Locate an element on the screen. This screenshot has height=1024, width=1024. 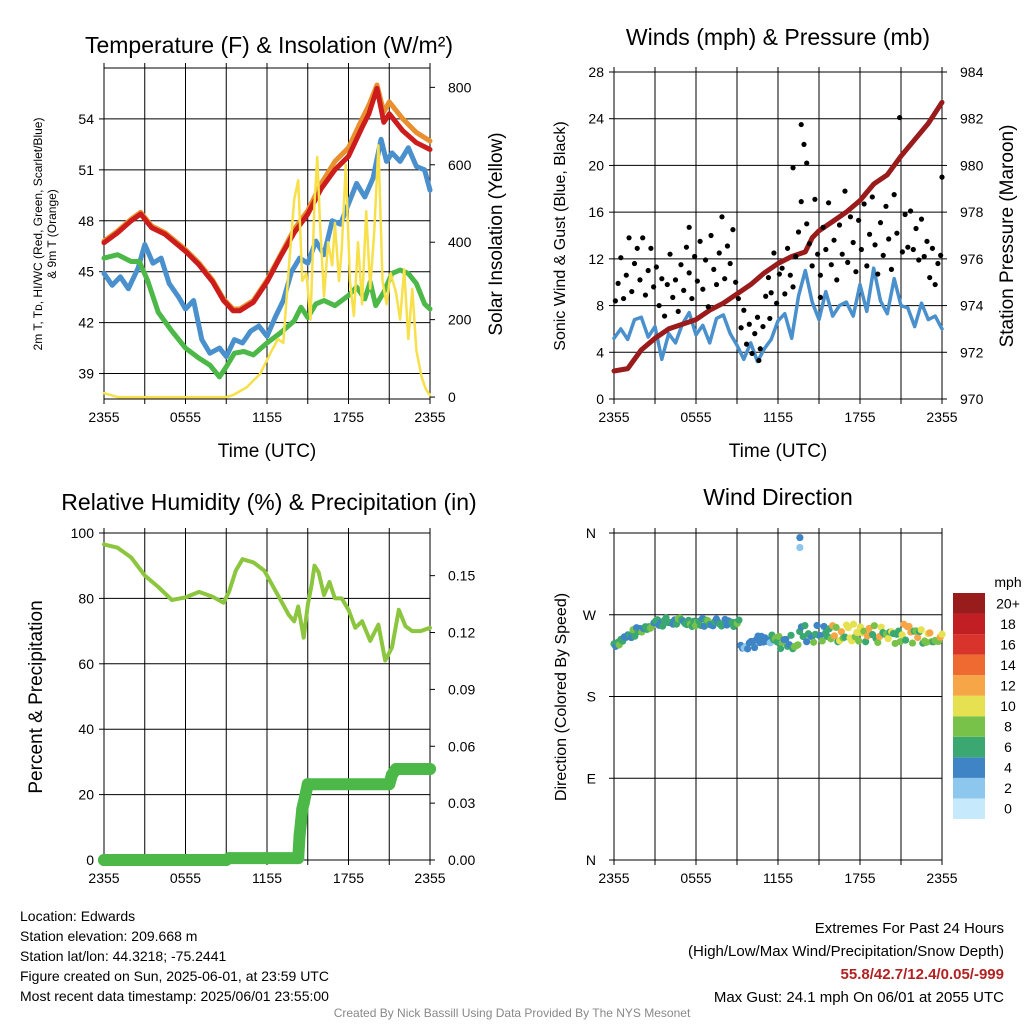
temp-xtick-label: 0555 is located at coordinates (185, 417).